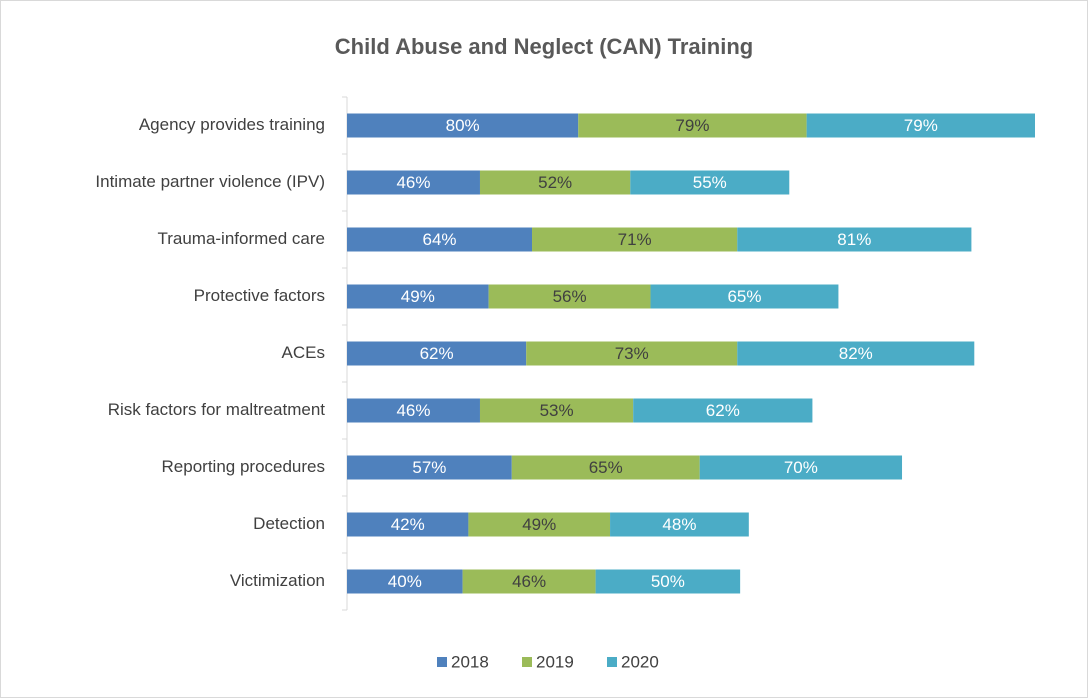 The height and width of the screenshot is (698, 1088). Describe the element at coordinates (303, 352) in the screenshot. I see `y-tick-label: ACEs` at that location.